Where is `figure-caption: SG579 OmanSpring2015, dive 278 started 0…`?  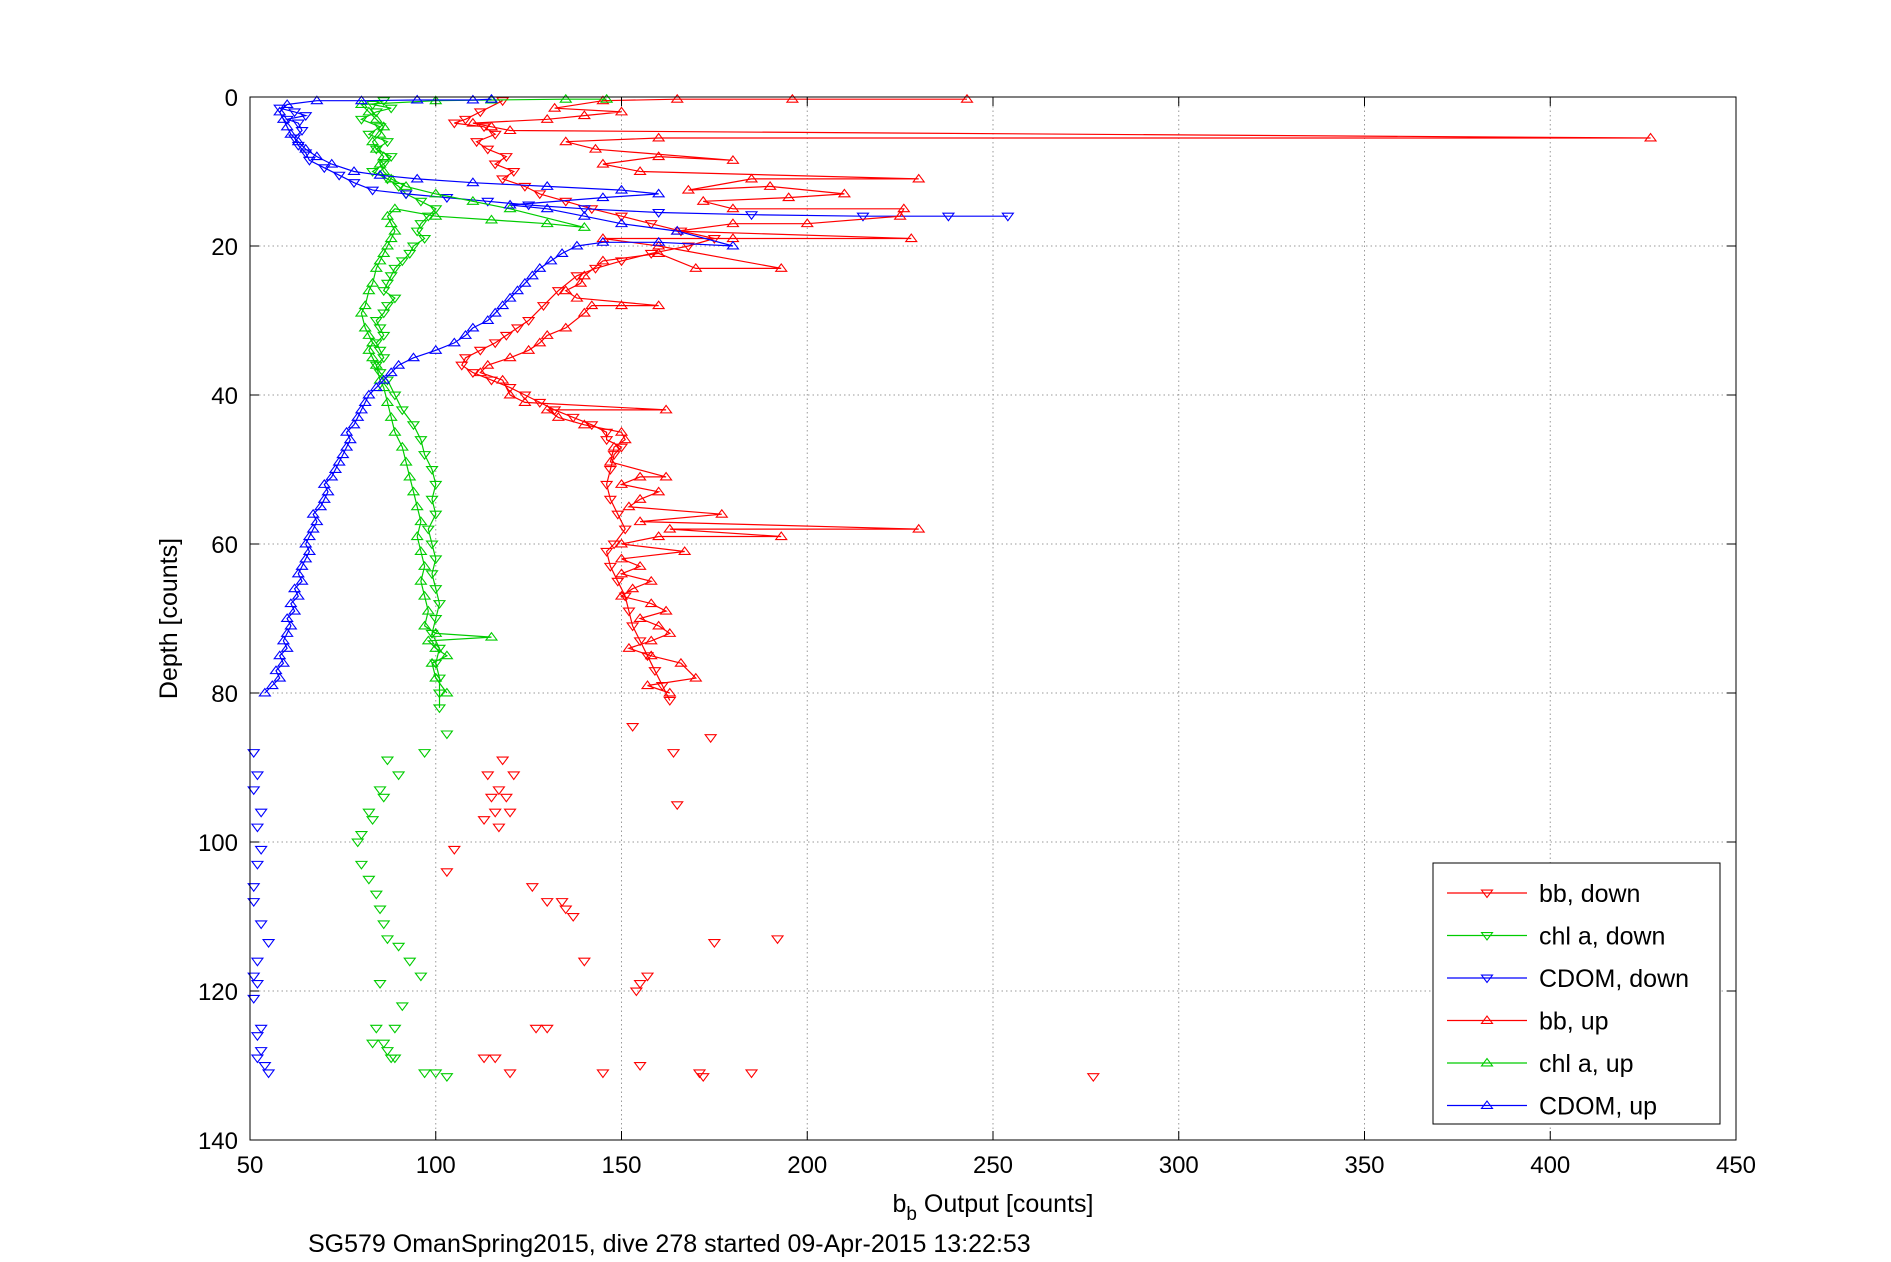
figure-caption: SG579 OmanSpring2015, dive 278 started 0… is located at coordinates (669, 1244).